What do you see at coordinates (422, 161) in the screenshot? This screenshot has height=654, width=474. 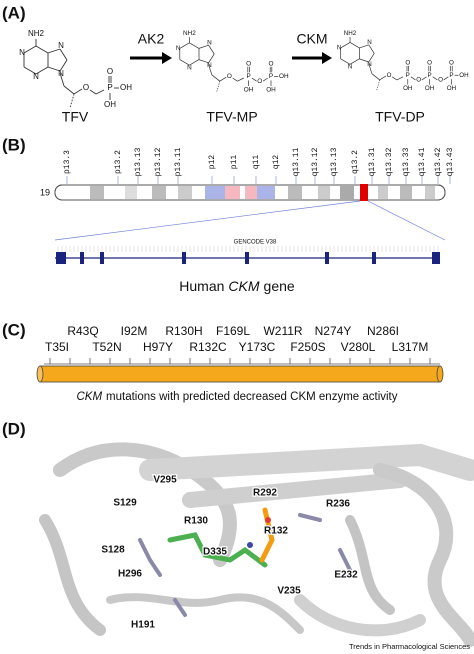 I see `band-label: q13.41` at bounding box center [422, 161].